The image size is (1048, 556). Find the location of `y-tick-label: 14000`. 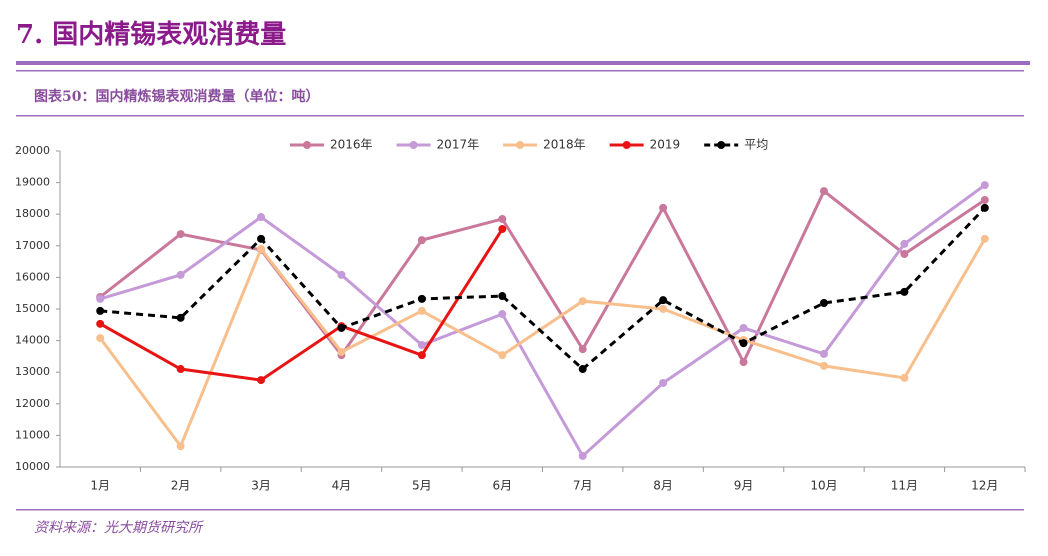

y-tick-label: 14000 is located at coordinates (32, 340).